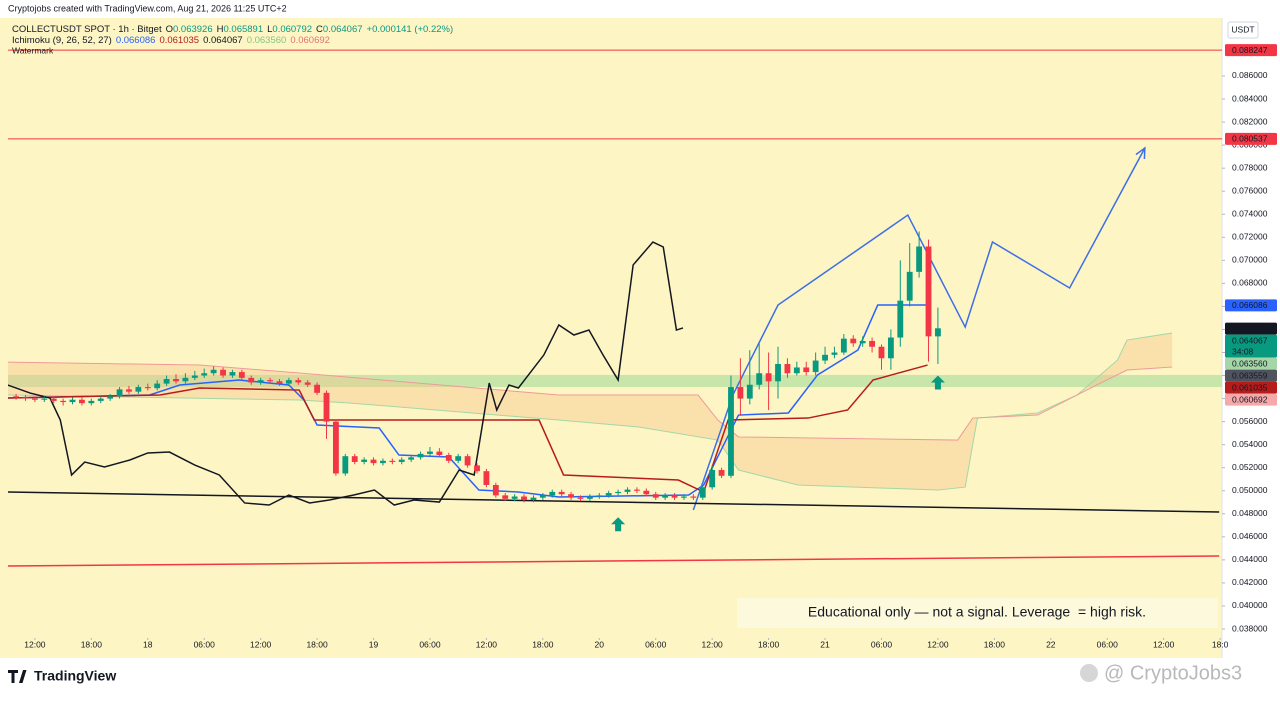 The height and width of the screenshot is (702, 1280). Describe the element at coordinates (600, 644) in the screenshot. I see `x-tick-label: 20` at that location.